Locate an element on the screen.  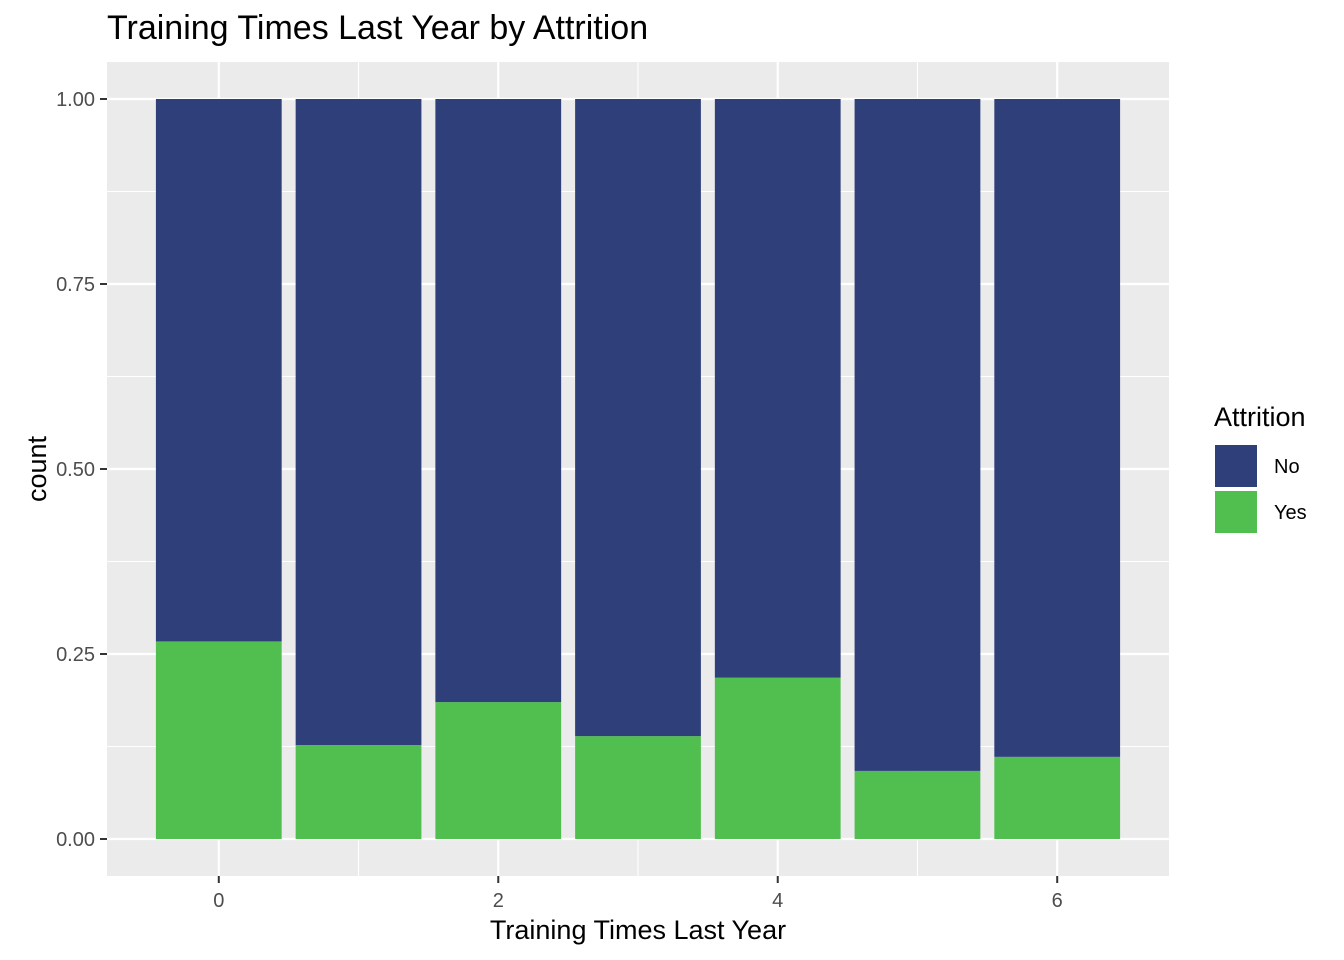
y-tick-label: 0.25 is located at coordinates (75, 655).